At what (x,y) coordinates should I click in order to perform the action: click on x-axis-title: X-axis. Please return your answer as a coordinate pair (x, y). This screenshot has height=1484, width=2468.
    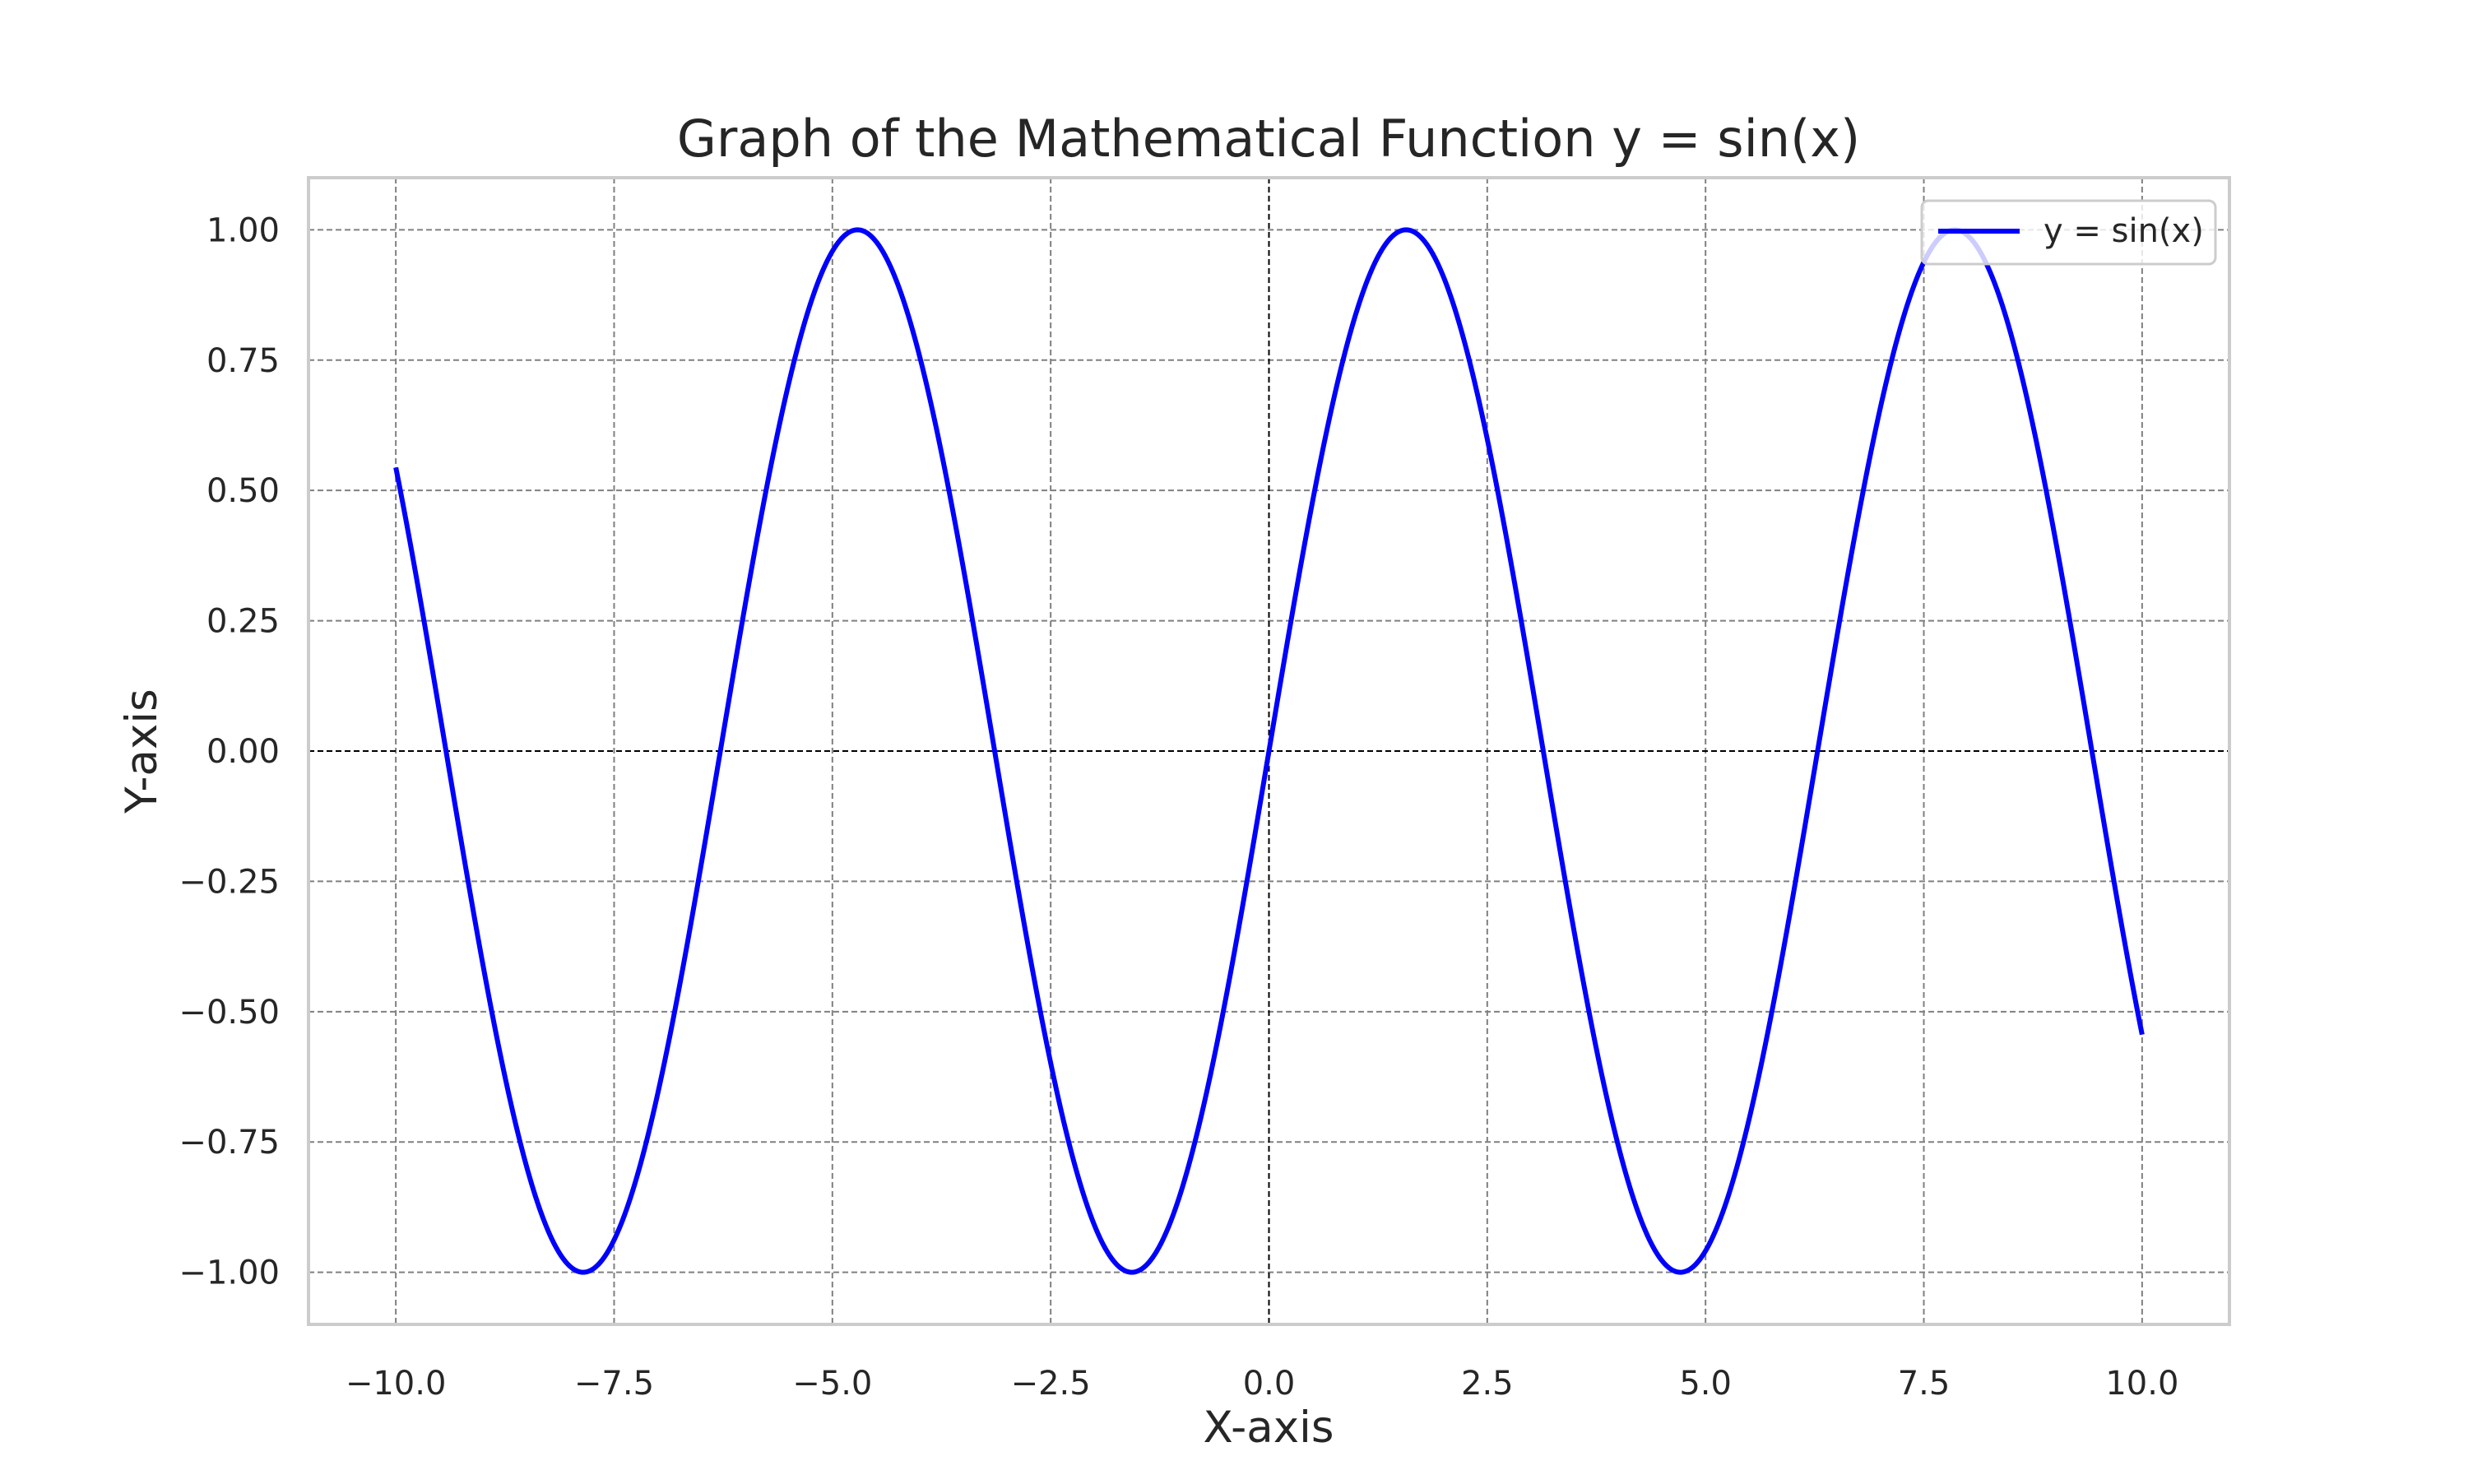
    Looking at the image, I should click on (1269, 1428).